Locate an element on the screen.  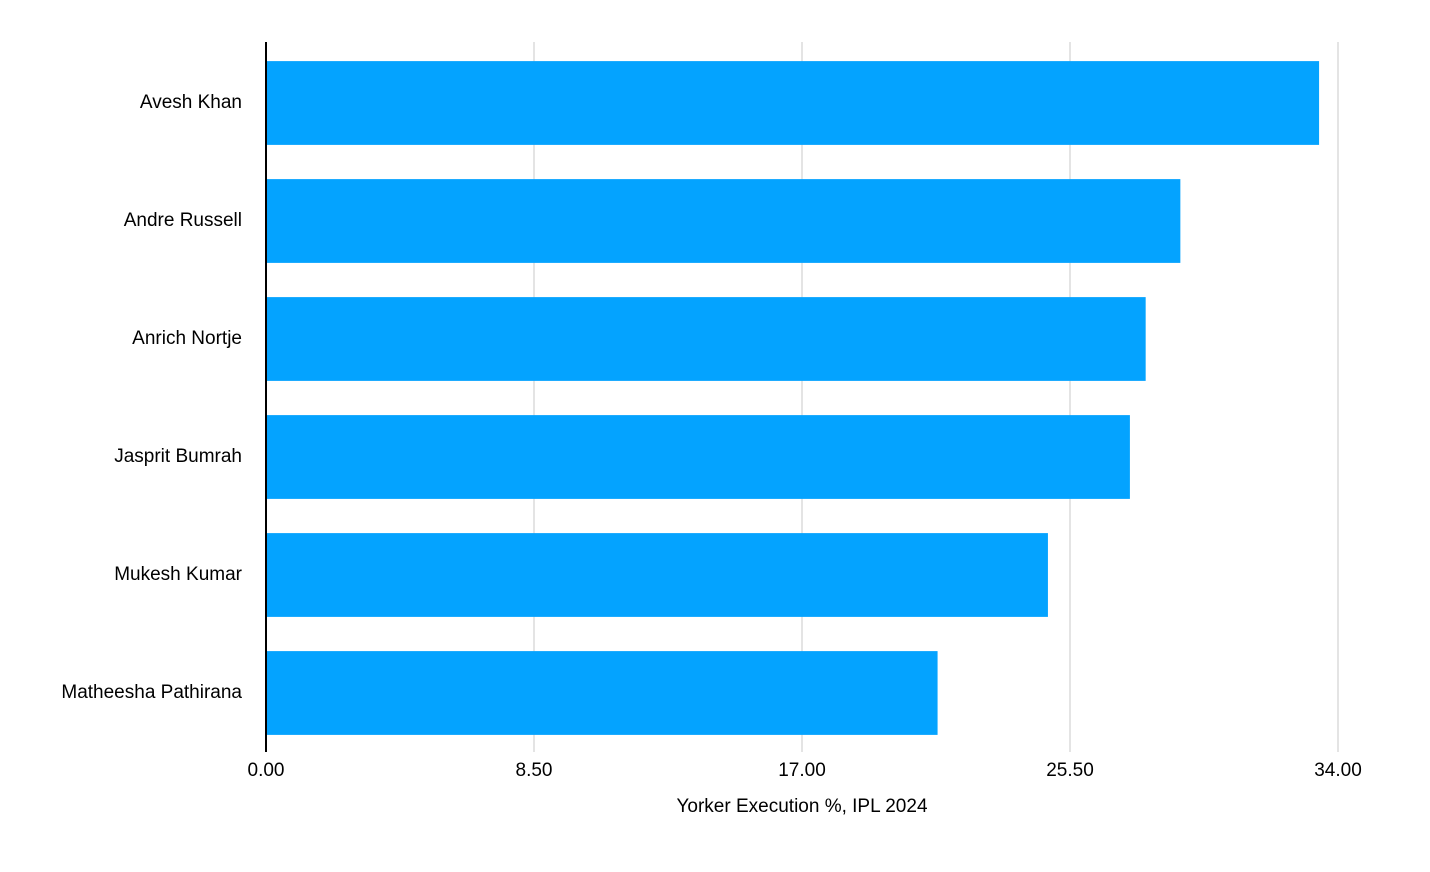
y-tick-label: Andre Russell is located at coordinates (183, 220).